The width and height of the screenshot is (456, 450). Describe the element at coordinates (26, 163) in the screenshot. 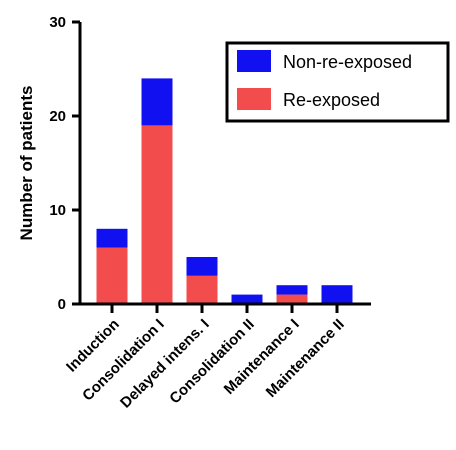

I see `y-axis-title: Number of patients` at that location.